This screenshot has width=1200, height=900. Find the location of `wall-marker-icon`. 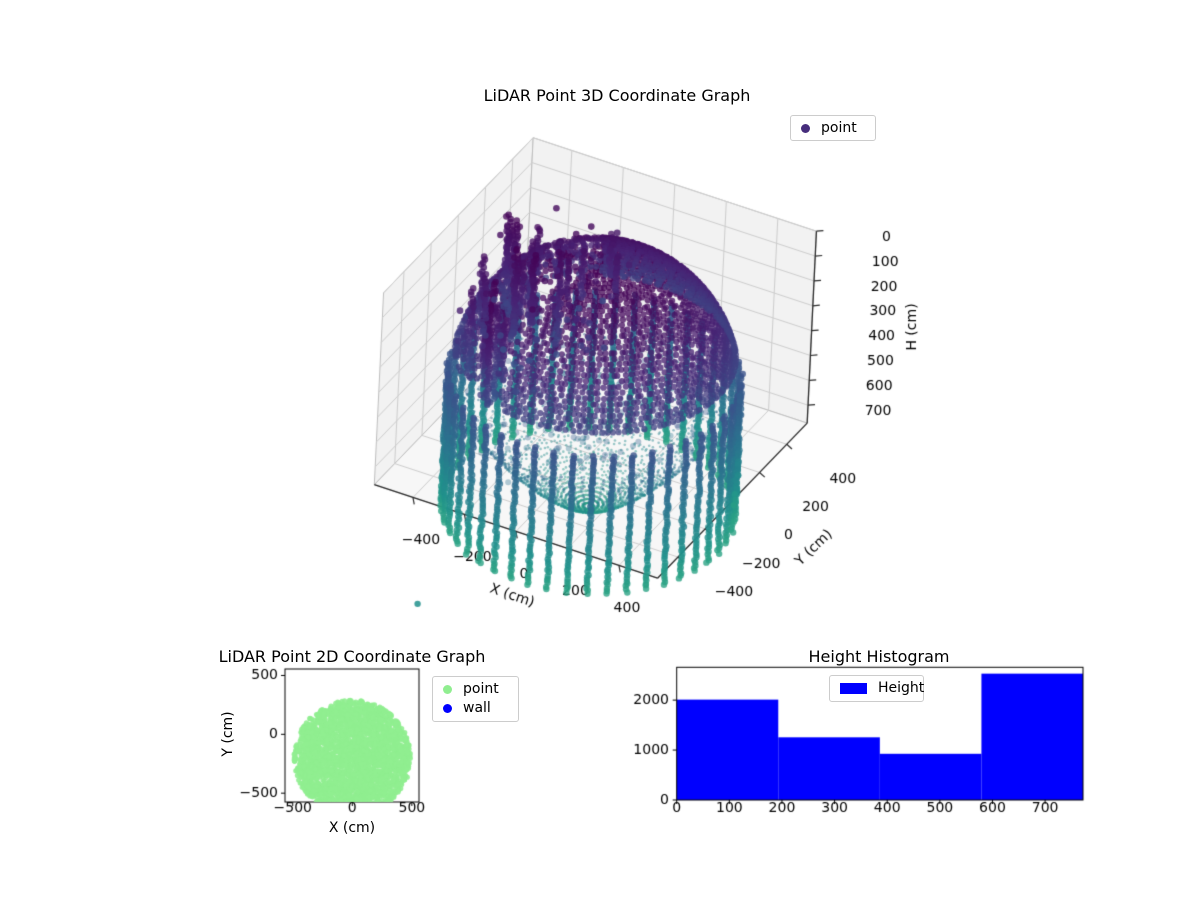

wall-marker-icon is located at coordinates (447, 708).